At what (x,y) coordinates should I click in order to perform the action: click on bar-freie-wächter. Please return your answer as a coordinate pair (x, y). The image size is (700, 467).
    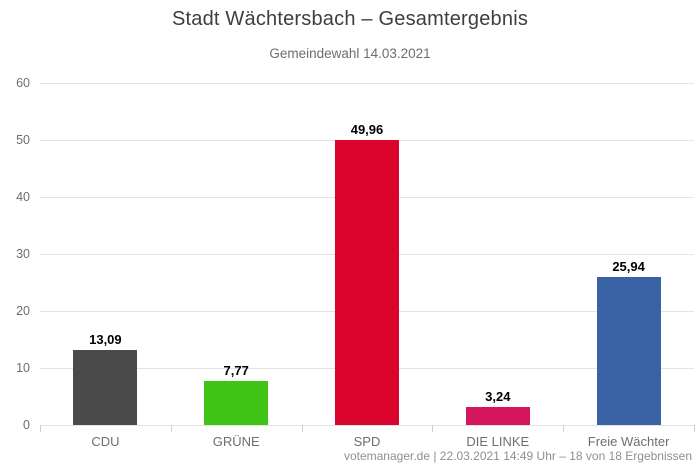
    Looking at the image, I should click on (628, 351).